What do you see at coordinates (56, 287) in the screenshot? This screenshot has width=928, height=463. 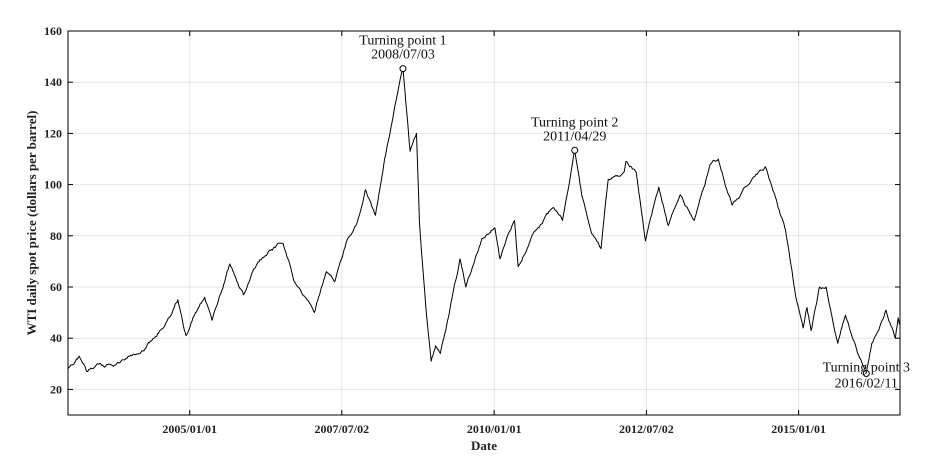 I see `y-tick-label: 60` at bounding box center [56, 287].